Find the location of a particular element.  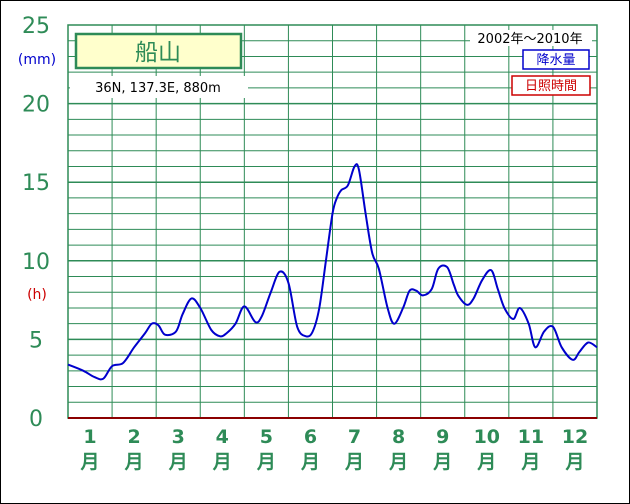

x-tick-month-number: 1 is located at coordinates (89, 437).